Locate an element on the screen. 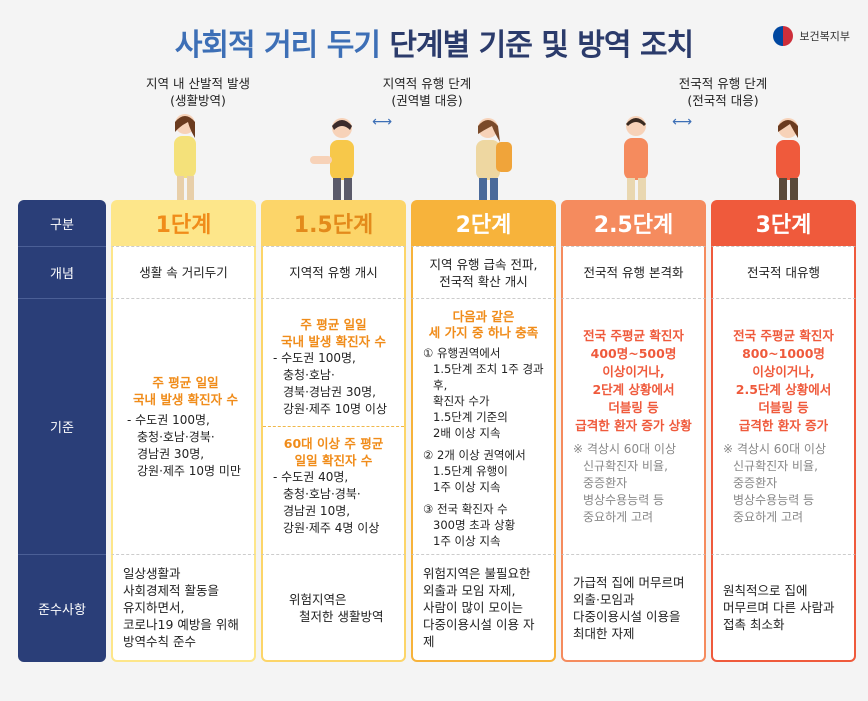  phase-local: 지역 내 산발적 발생 (생활방역) is located at coordinates (198, 92).